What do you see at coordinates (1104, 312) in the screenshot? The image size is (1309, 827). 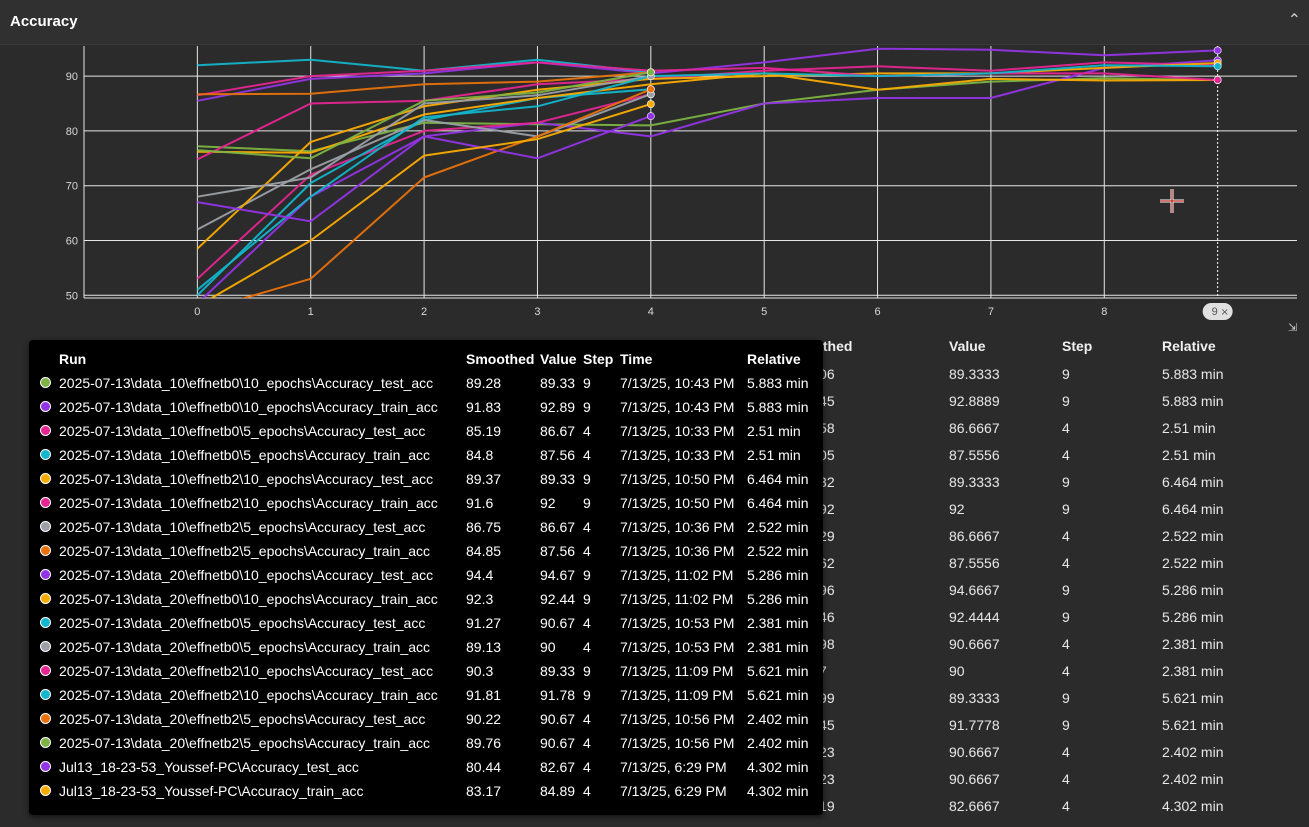 I see `x-tick-label: 8` at bounding box center [1104, 312].